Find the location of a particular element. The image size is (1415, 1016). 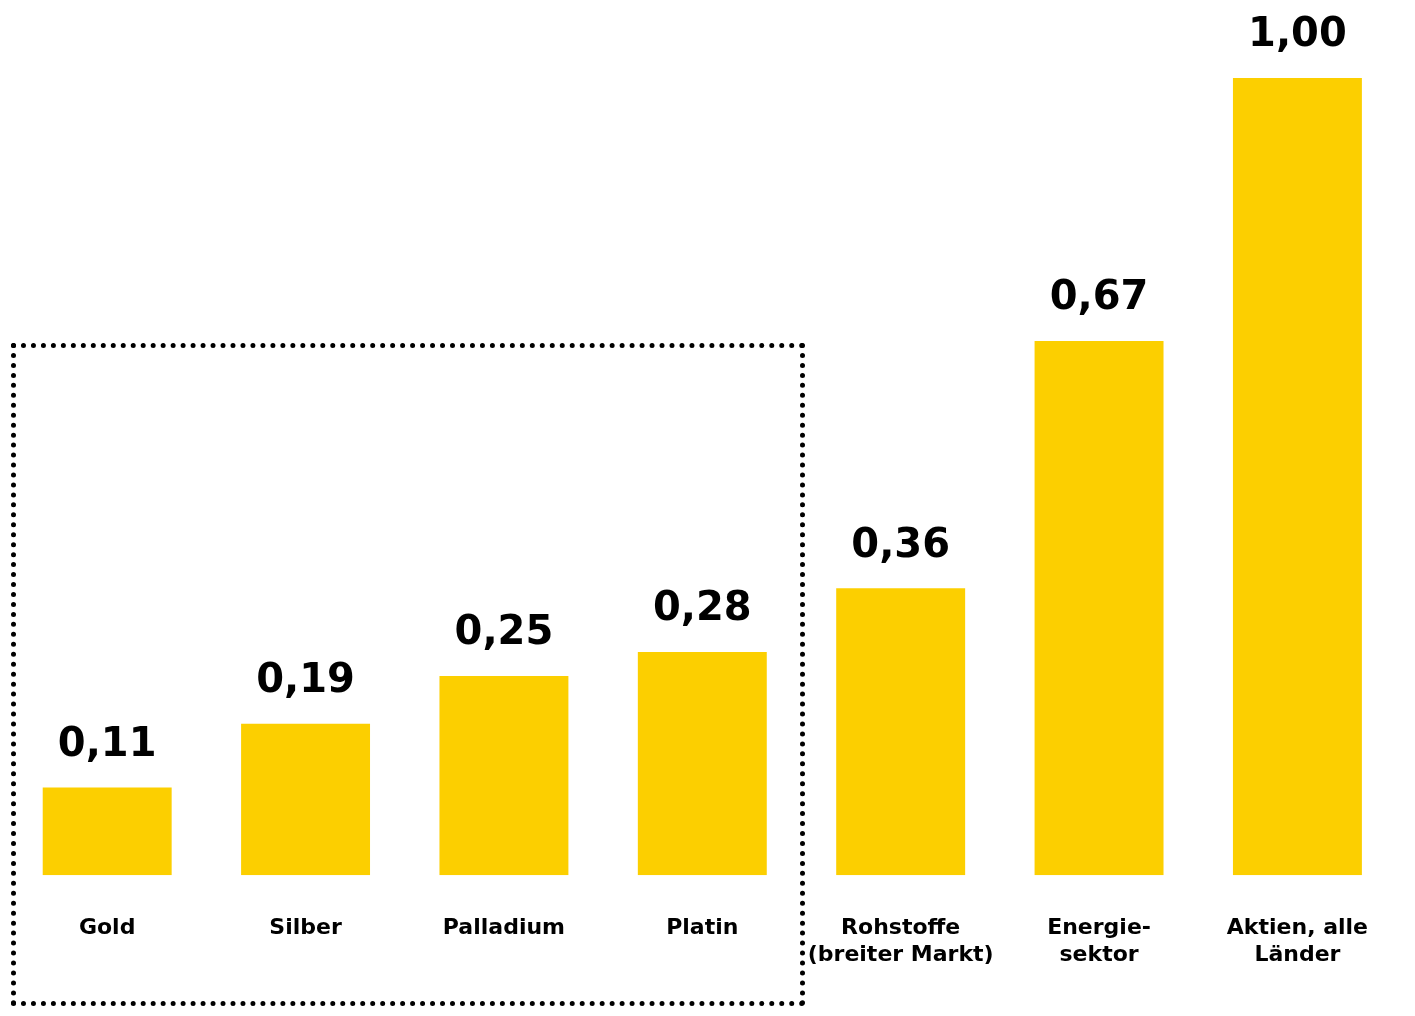

x-tick-label: Palladium is located at coordinates (504, 927).